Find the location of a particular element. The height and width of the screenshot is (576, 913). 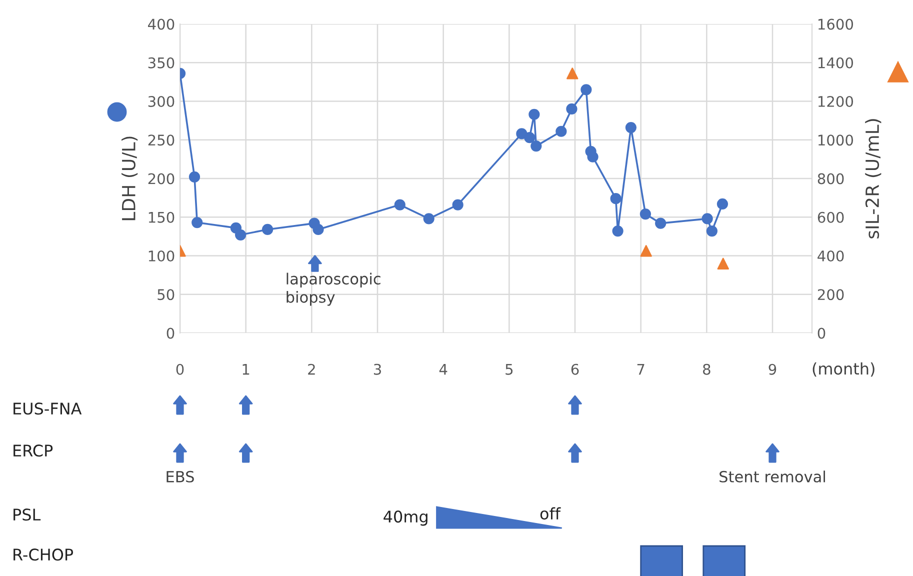

annotation: laparoscopic biopsy is located at coordinates (333, 289).